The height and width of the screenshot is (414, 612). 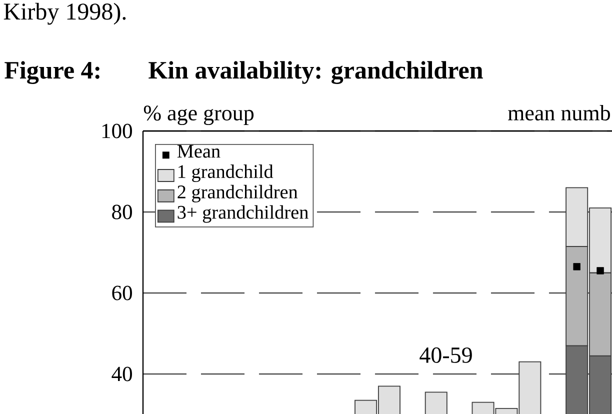 What do you see at coordinates (122, 212) in the screenshot?
I see `y-tick-label: 80` at bounding box center [122, 212].